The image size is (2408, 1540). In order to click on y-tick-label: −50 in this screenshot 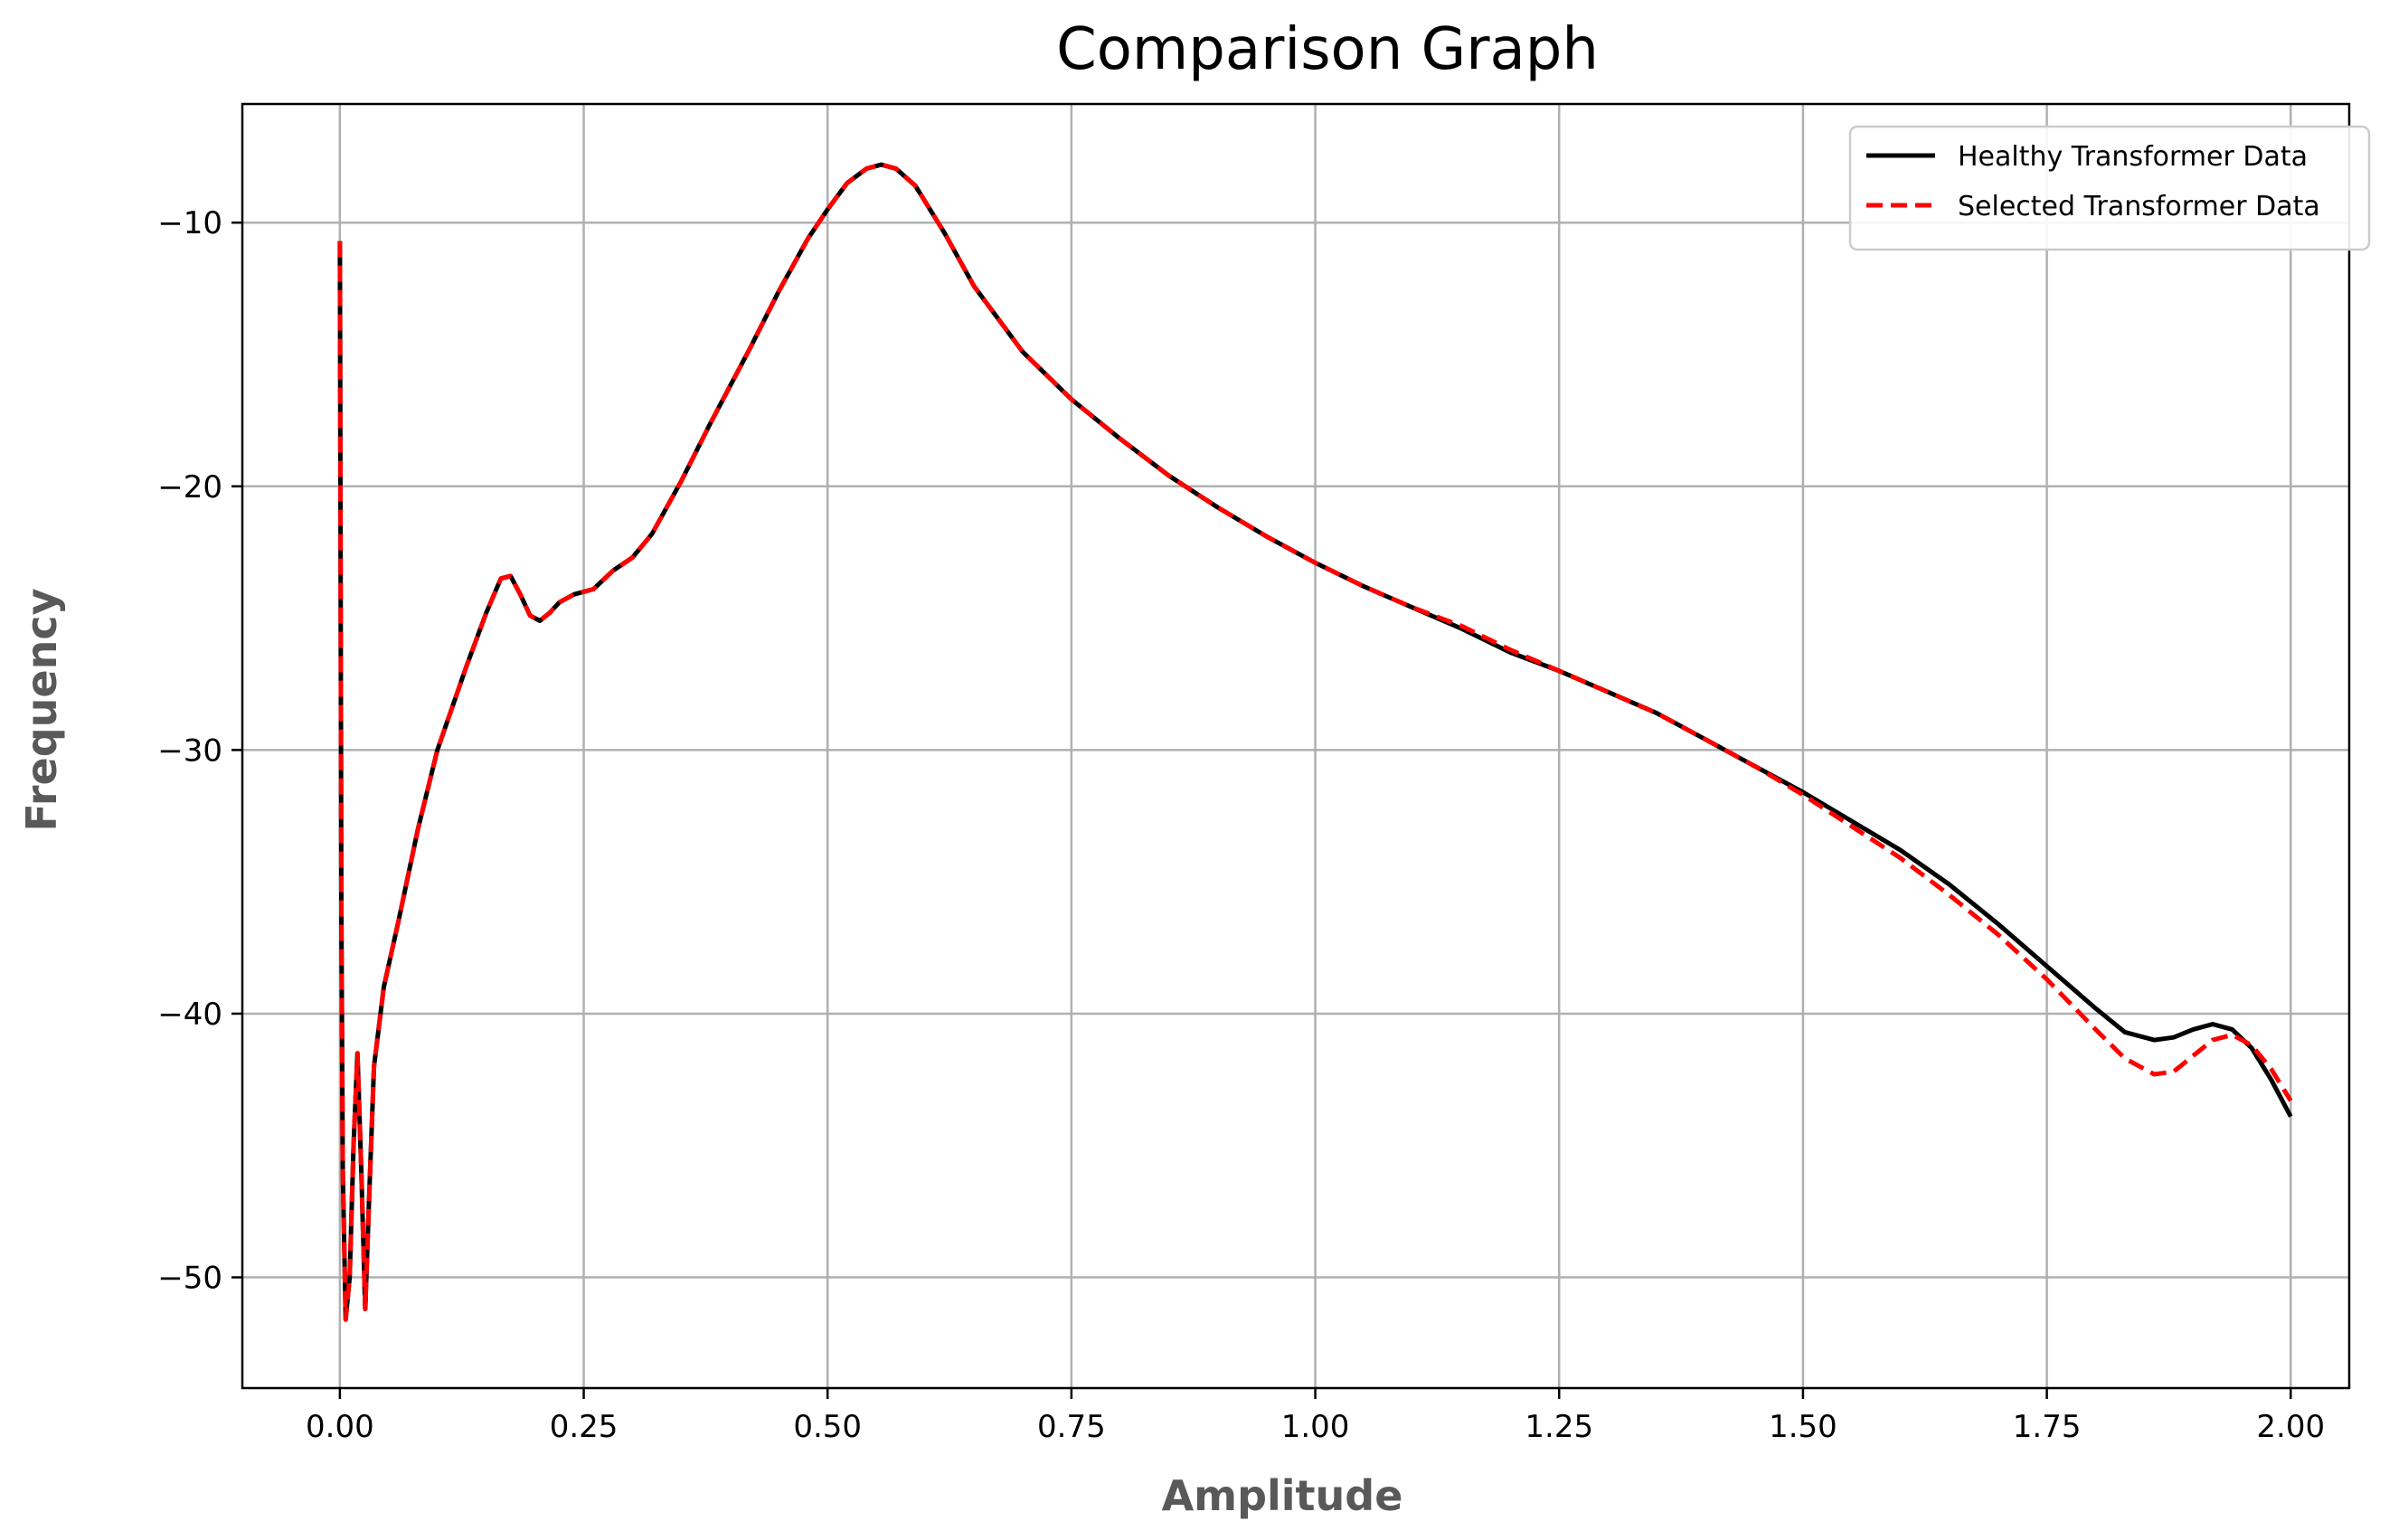, I will do `click(189, 1279)`.